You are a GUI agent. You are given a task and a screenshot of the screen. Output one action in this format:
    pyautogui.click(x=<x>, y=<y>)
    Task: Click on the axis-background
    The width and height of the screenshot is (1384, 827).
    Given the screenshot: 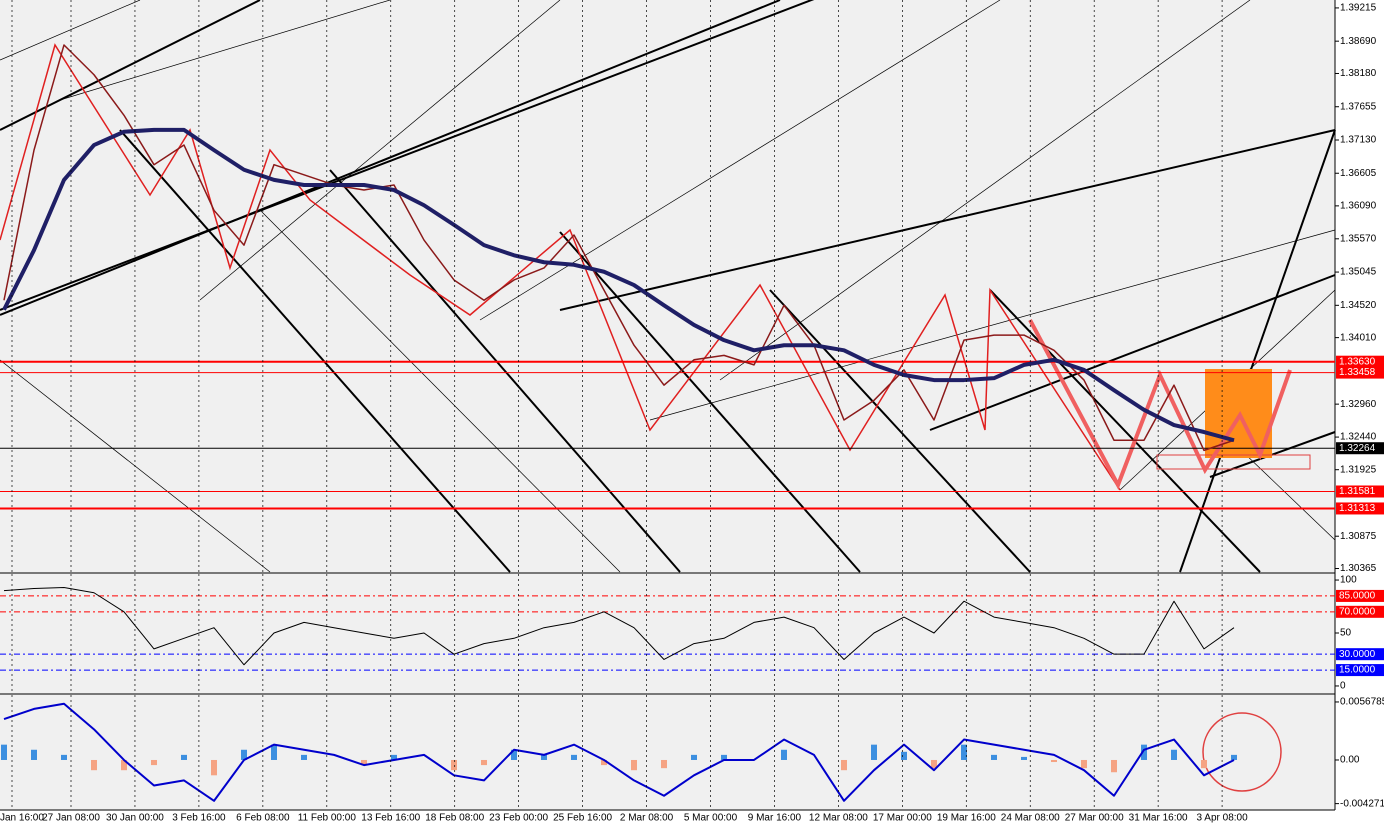 What is the action you would take?
    pyautogui.click(x=1359, y=413)
    